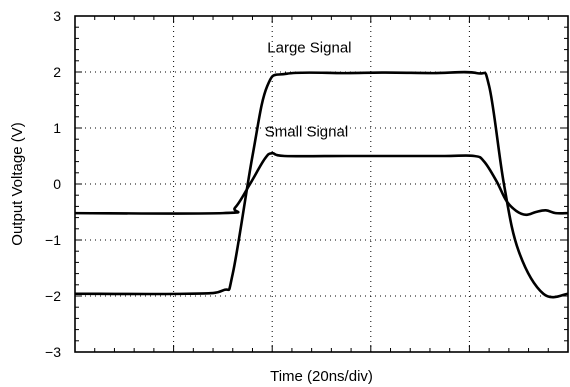  I want to click on y-tick-label: 1, so click(57, 128).